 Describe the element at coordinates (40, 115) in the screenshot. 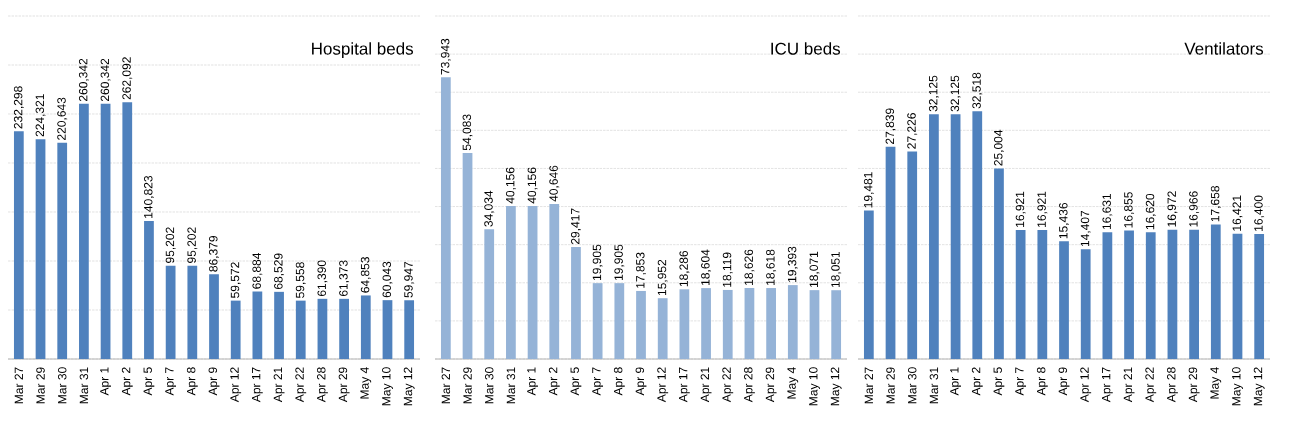

I see `data-label: 224,321` at that location.